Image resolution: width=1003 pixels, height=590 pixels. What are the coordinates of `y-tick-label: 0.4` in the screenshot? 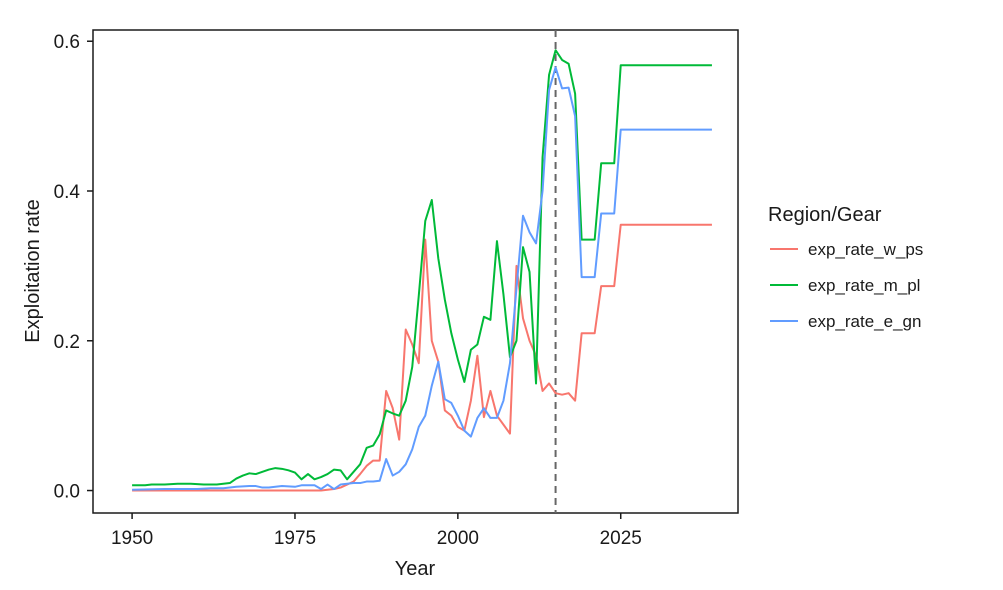 It's located at (67, 192).